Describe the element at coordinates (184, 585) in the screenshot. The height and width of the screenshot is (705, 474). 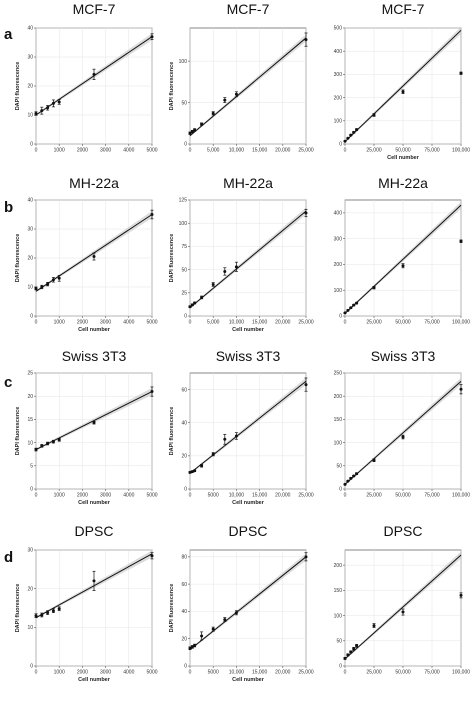
I see `y-tick-label: 60` at that location.